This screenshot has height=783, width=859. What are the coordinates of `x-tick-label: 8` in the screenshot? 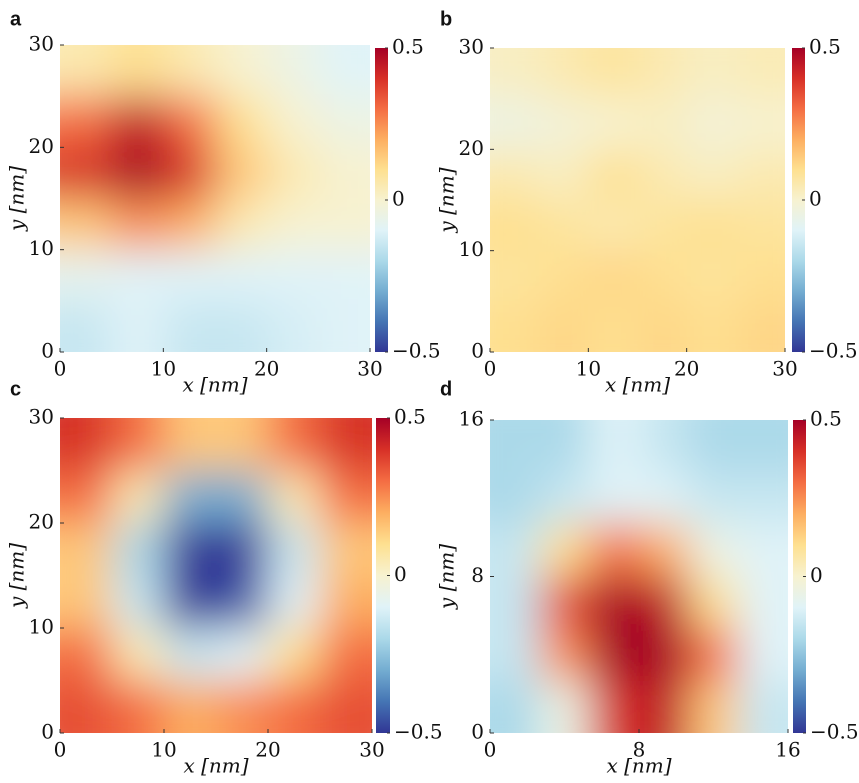 It's located at (639, 750).